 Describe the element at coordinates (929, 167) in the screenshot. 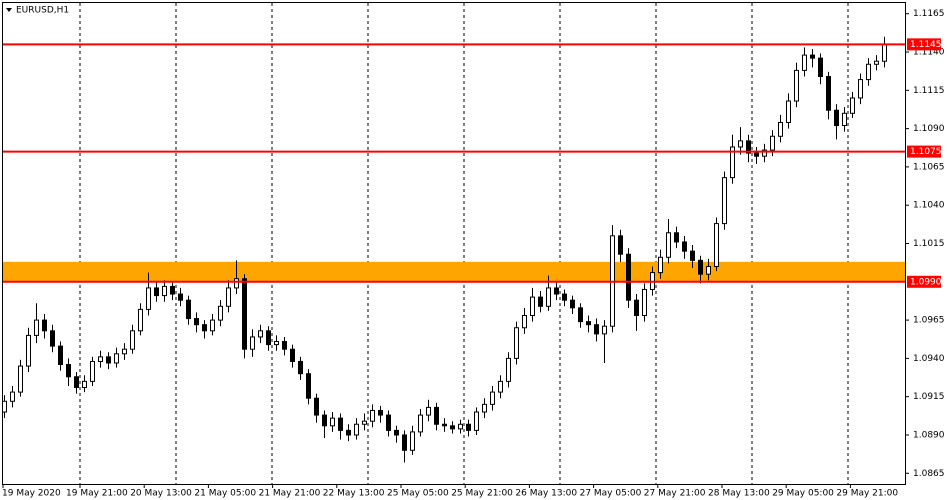

I see `y-tick-label: 1.1065` at that location.